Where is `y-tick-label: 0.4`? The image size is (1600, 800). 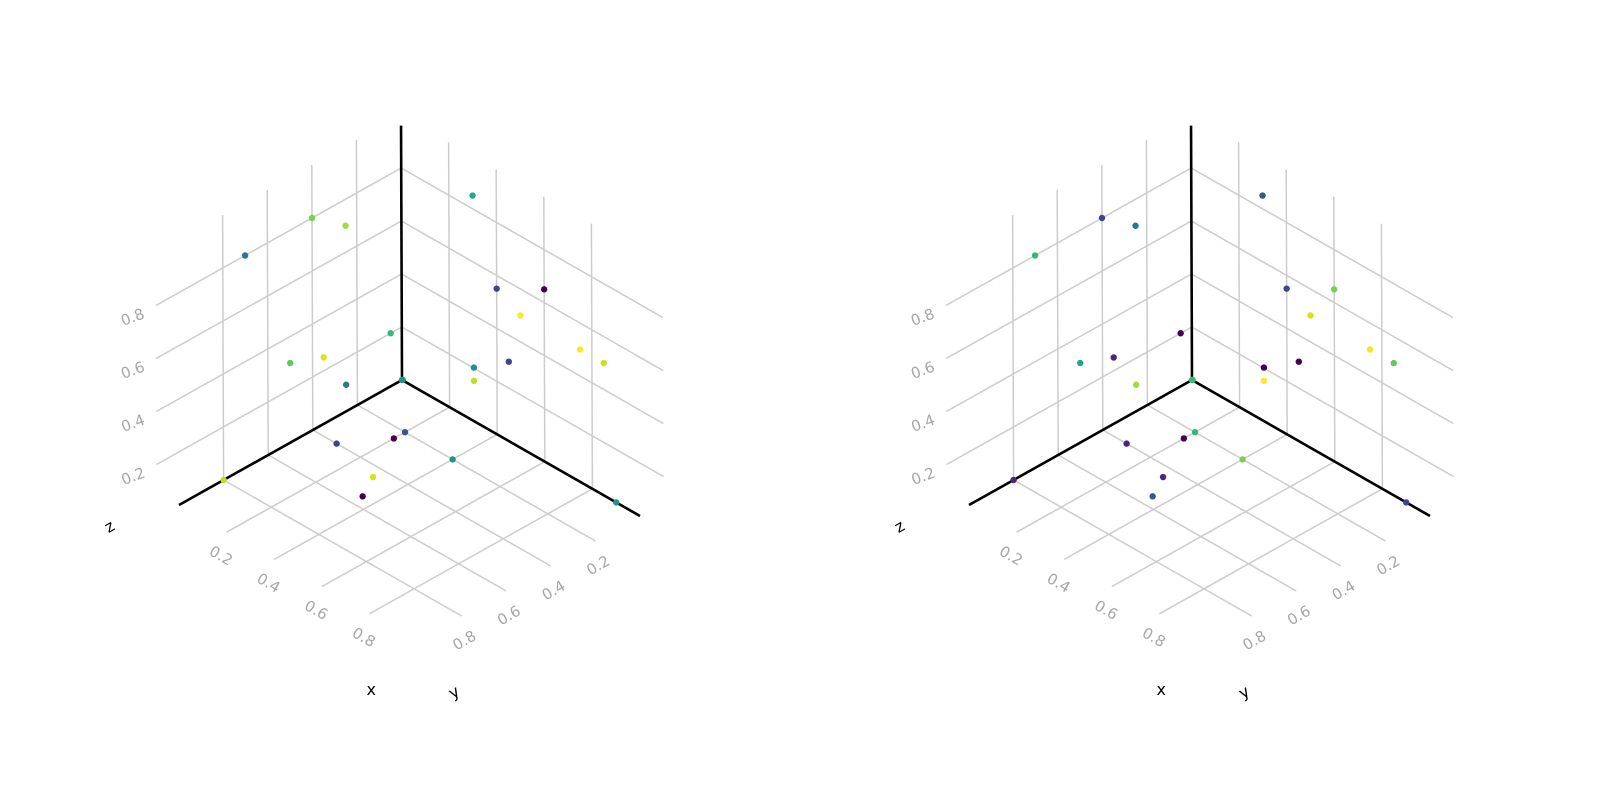 y-tick-label: 0.4 is located at coordinates (1344, 591).